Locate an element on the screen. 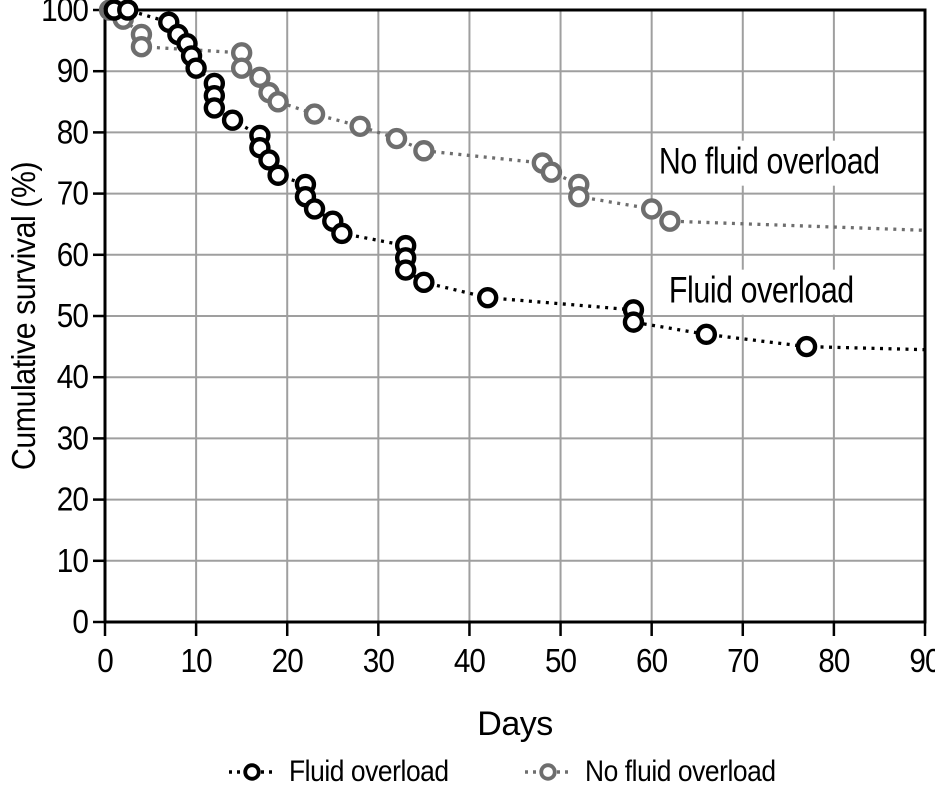  annotation-no-fluid-overload: No fluid overload is located at coordinates (769, 163).